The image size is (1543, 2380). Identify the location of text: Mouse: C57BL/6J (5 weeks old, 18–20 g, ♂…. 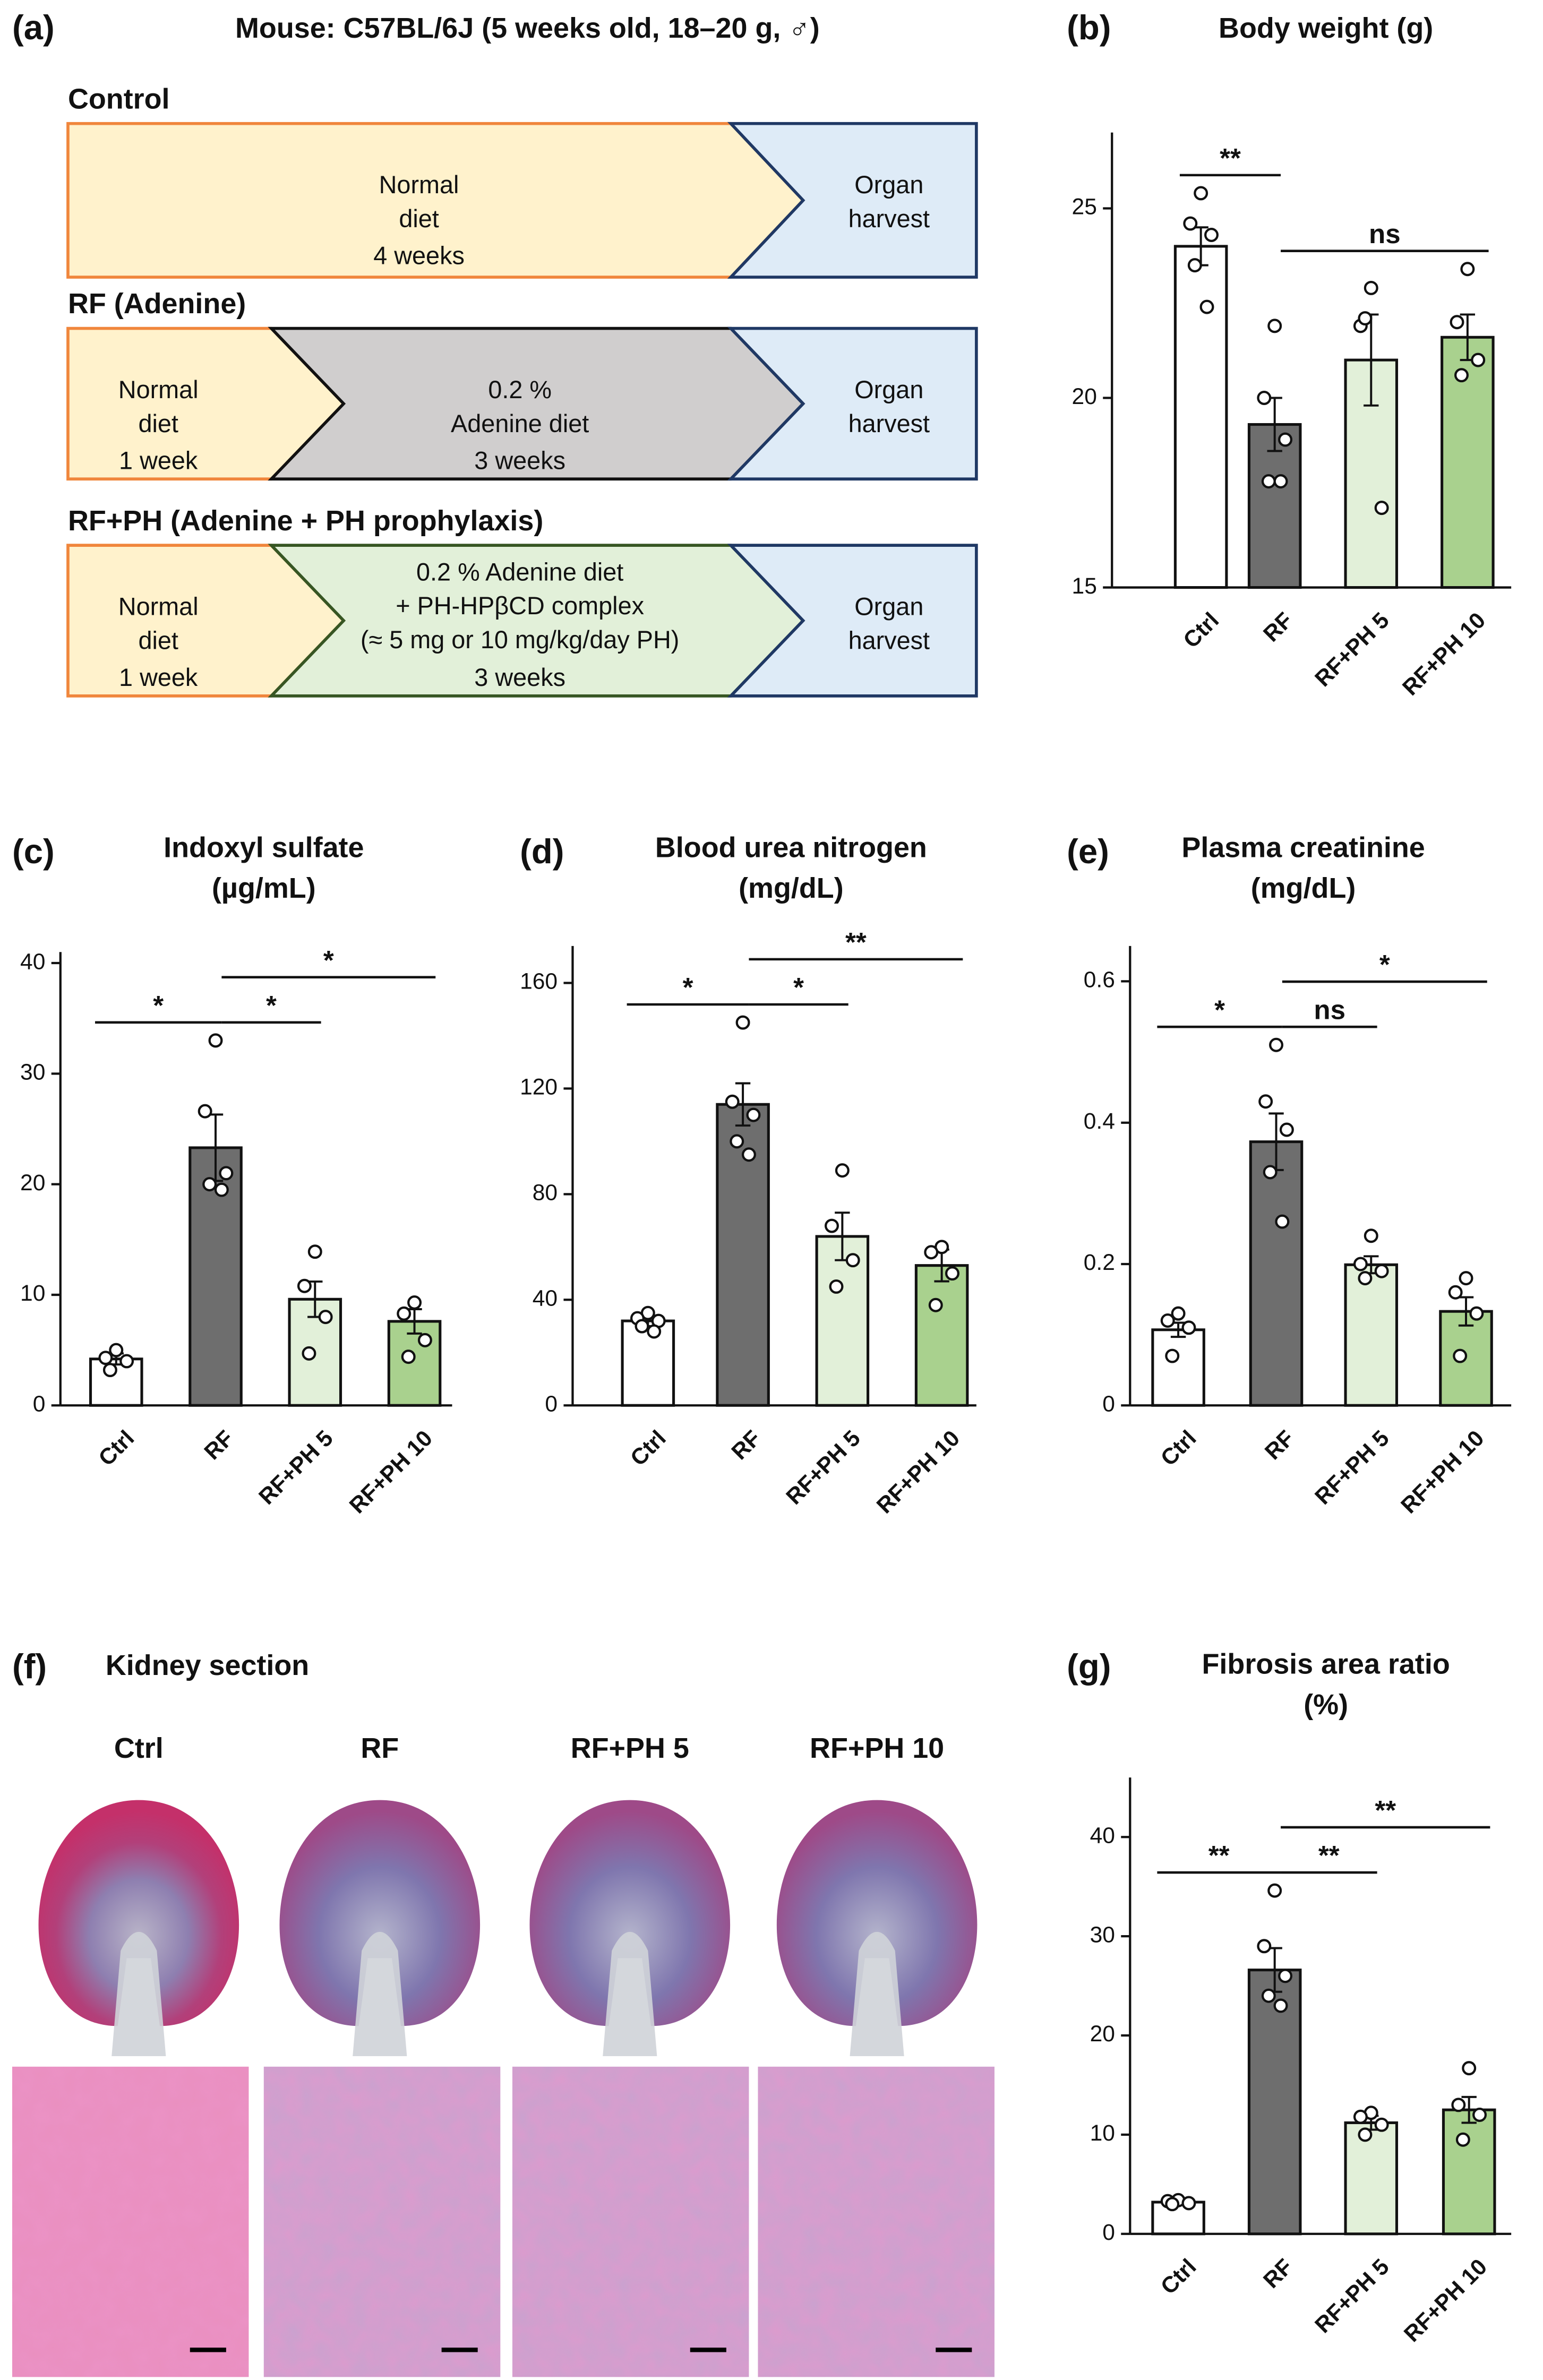
(527, 28).